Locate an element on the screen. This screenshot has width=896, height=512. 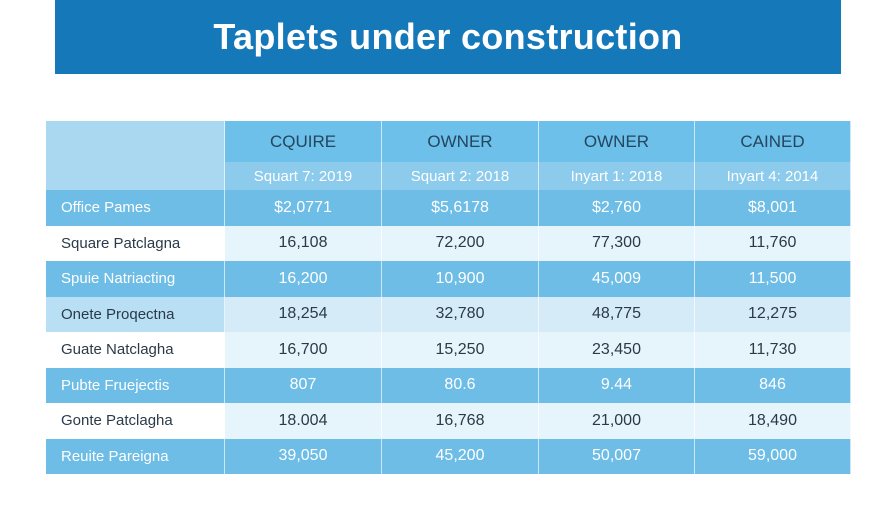
table-cell: 18,490 is located at coordinates (773, 421).